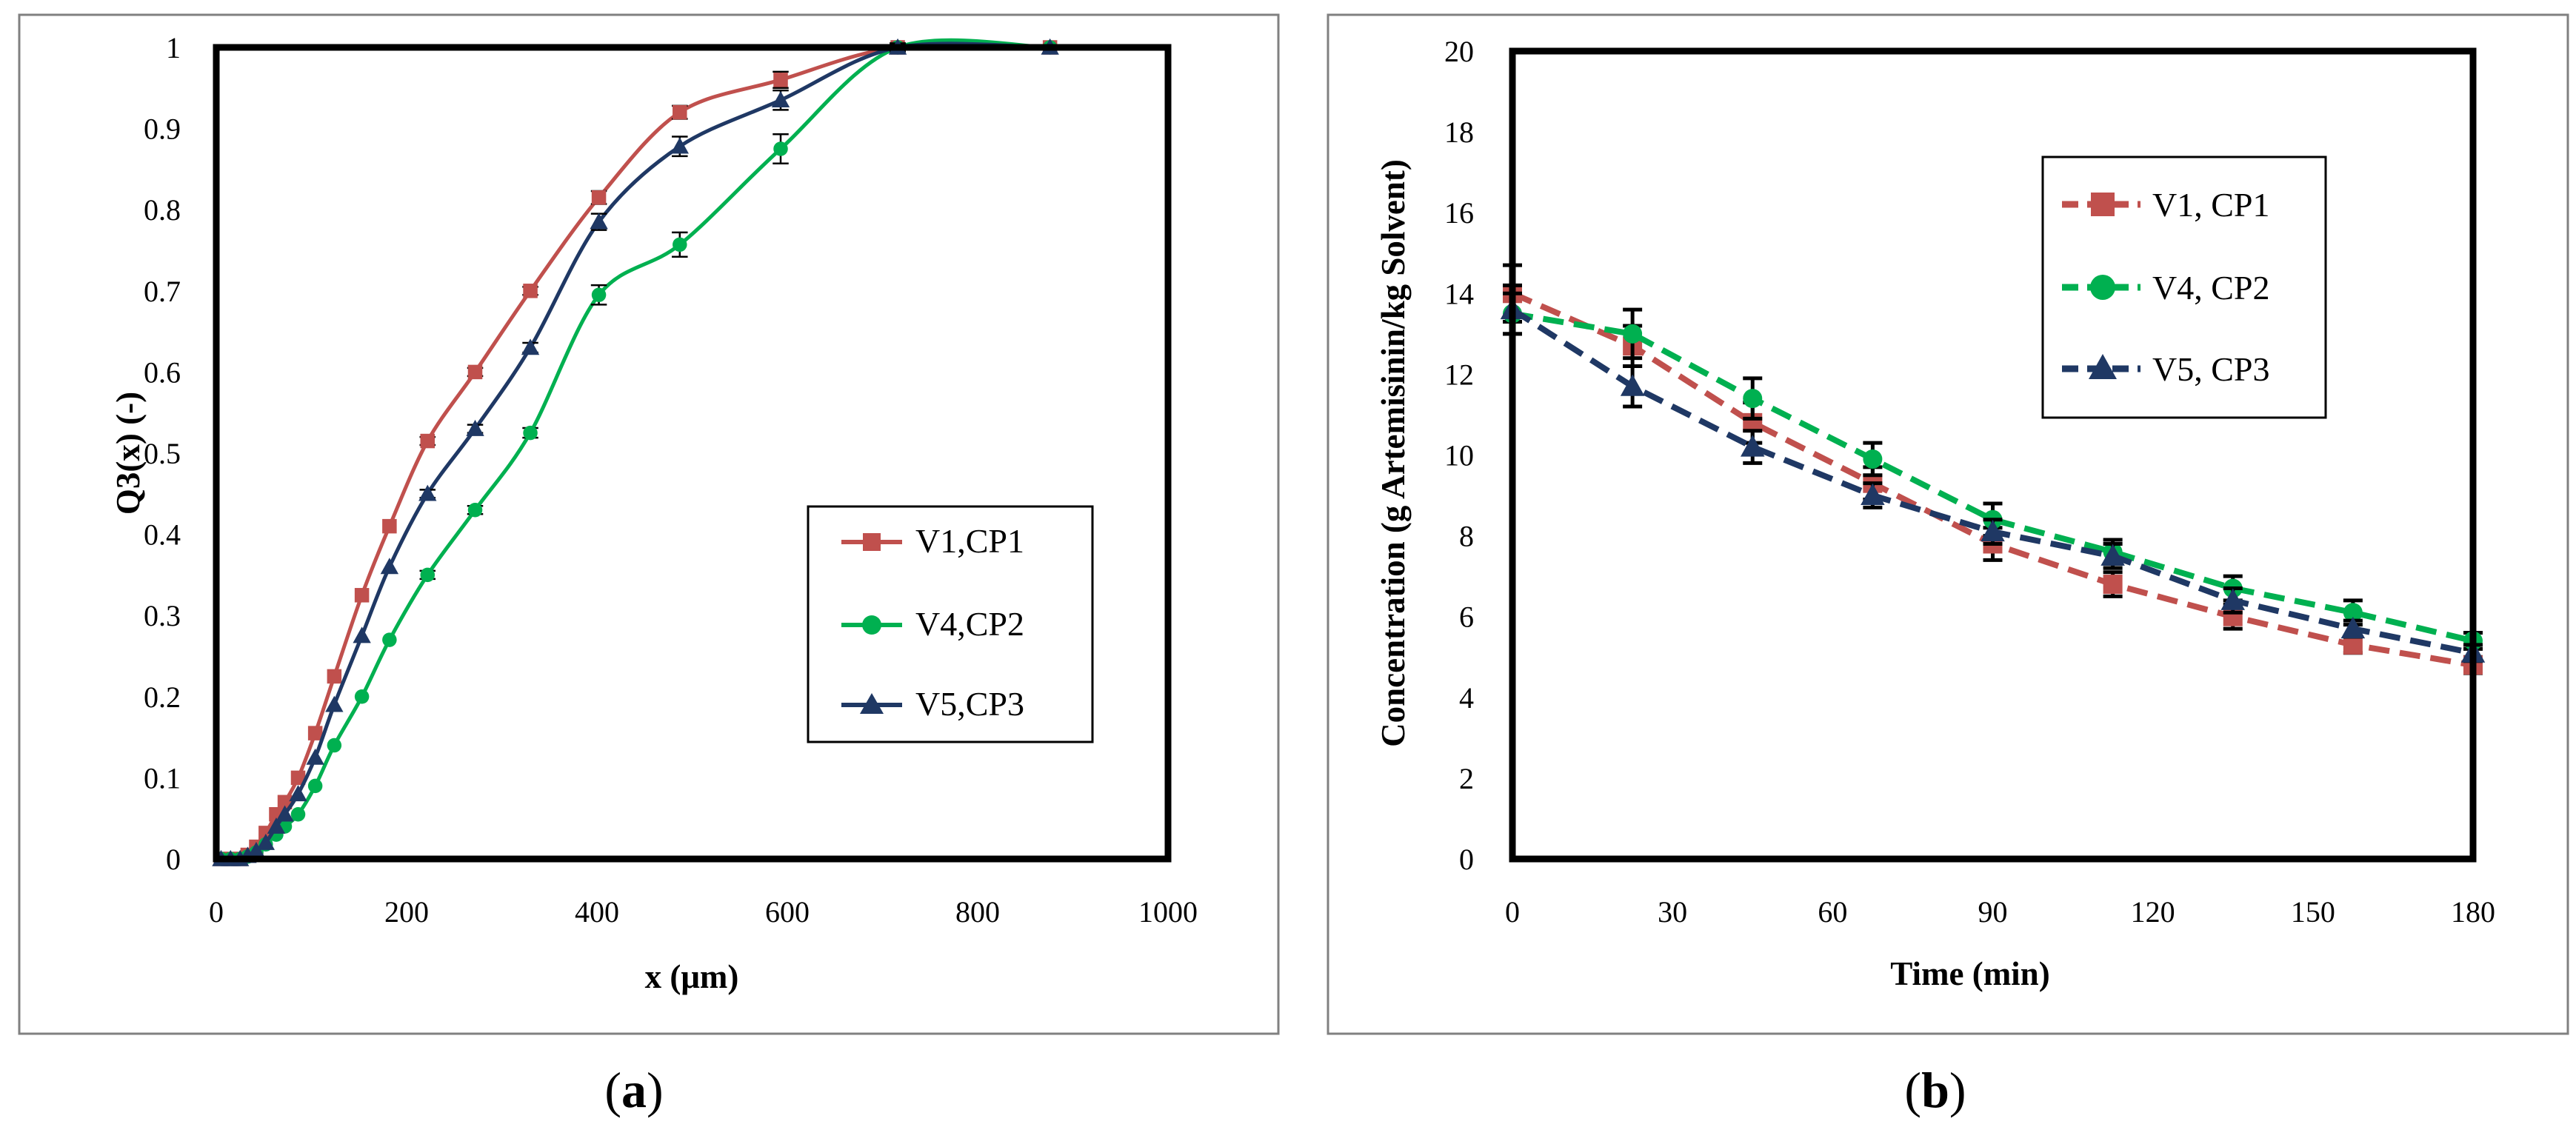 This screenshot has width=2576, height=1147. I want to click on panel-a-x-tick-labels: 0 200 400 600 800 1000, so click(703, 912).